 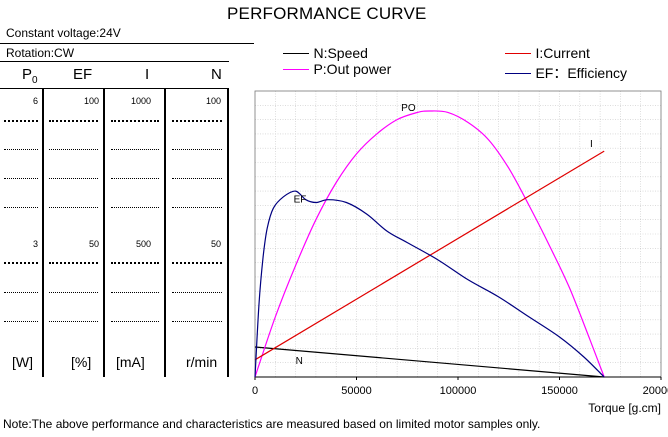 What do you see at coordinates (352, 69) in the screenshot?
I see `legend-label: P:Out power` at bounding box center [352, 69].